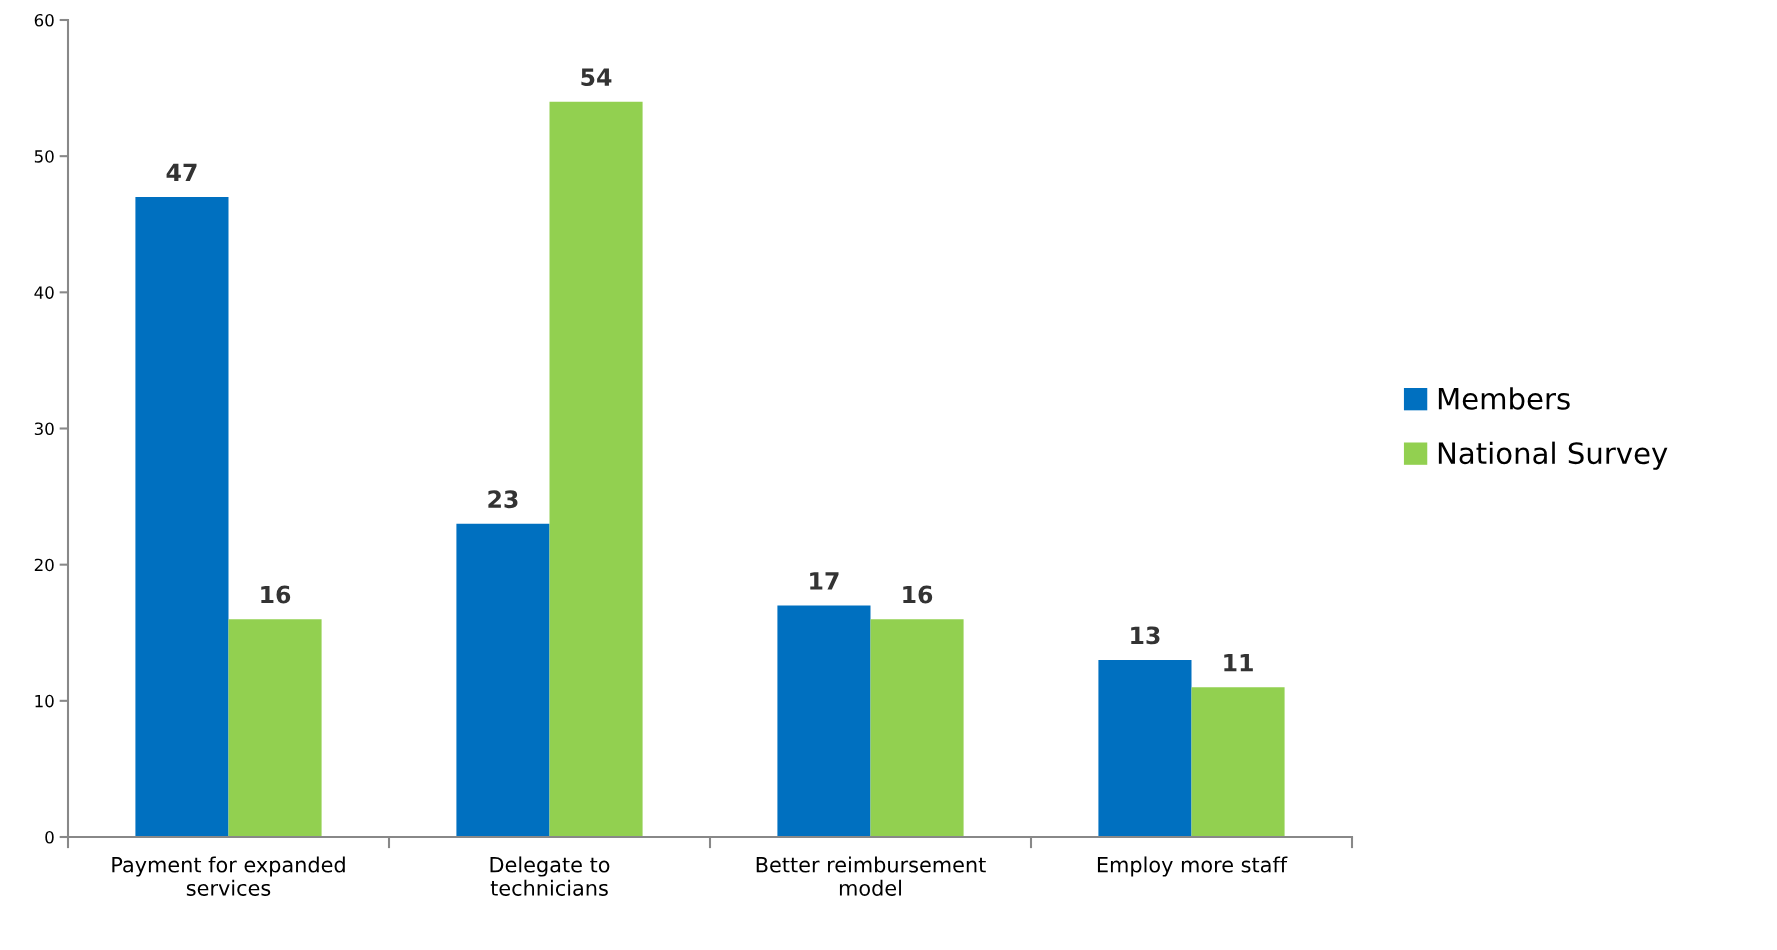 The image size is (1777, 950). I want to click on legend-label: National Survey, so click(1553, 455).